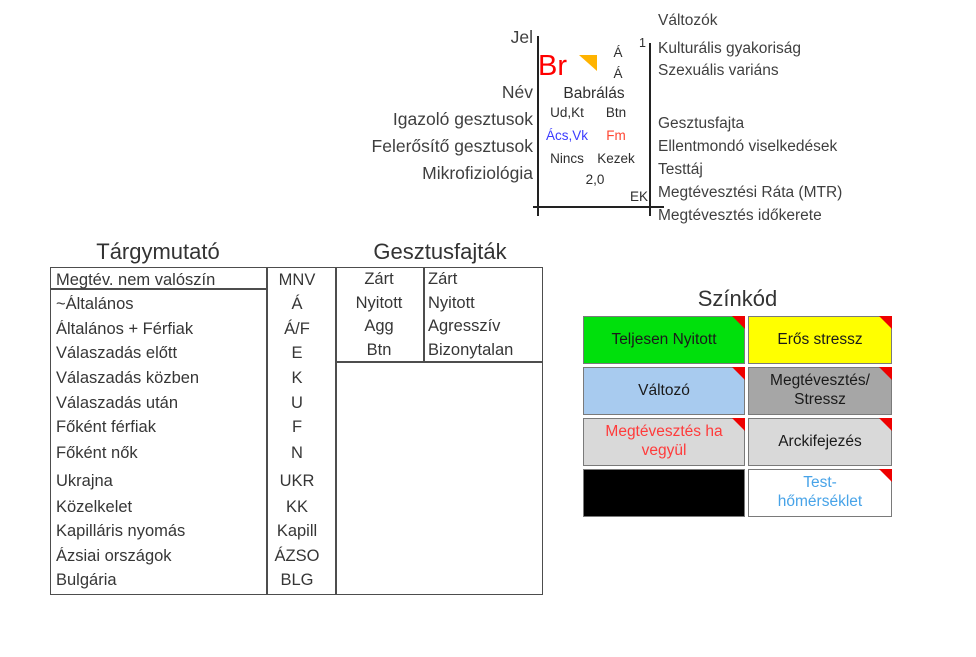  I want to click on color-code-cell: Teljesen Nyitott, so click(664, 340).